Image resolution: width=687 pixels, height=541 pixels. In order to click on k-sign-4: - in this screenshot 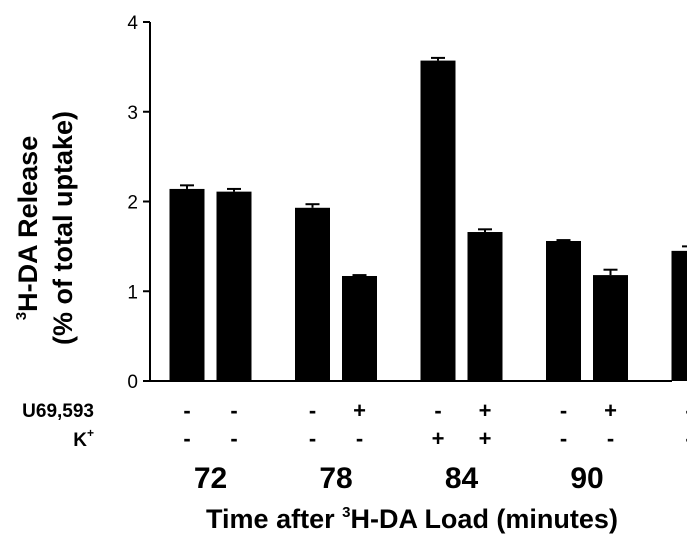, I will do `click(359, 438)`.